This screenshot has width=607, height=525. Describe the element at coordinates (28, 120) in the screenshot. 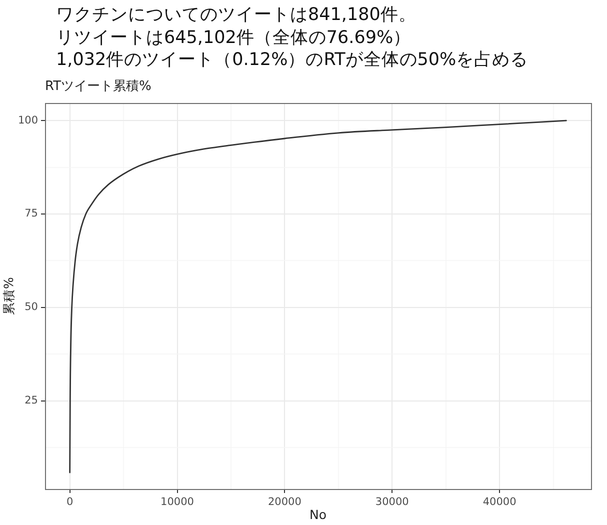

I see `y-tick-label: 100` at that location.